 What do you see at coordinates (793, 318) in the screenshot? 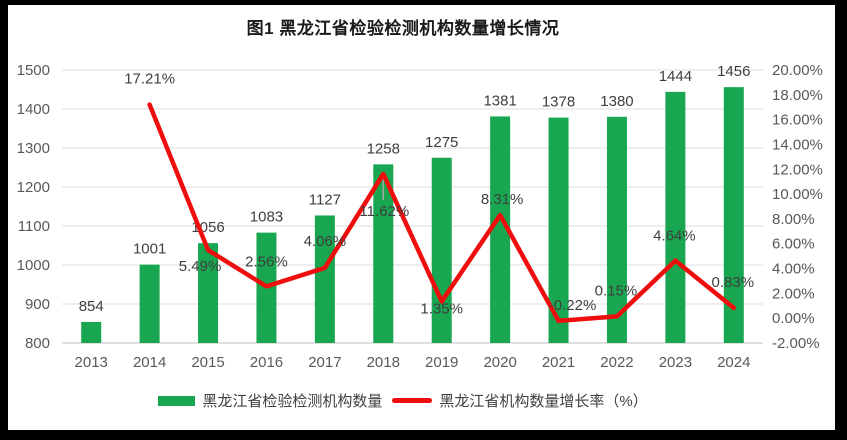
I see `right-axis-tick-label: 0.00%` at bounding box center [793, 318].